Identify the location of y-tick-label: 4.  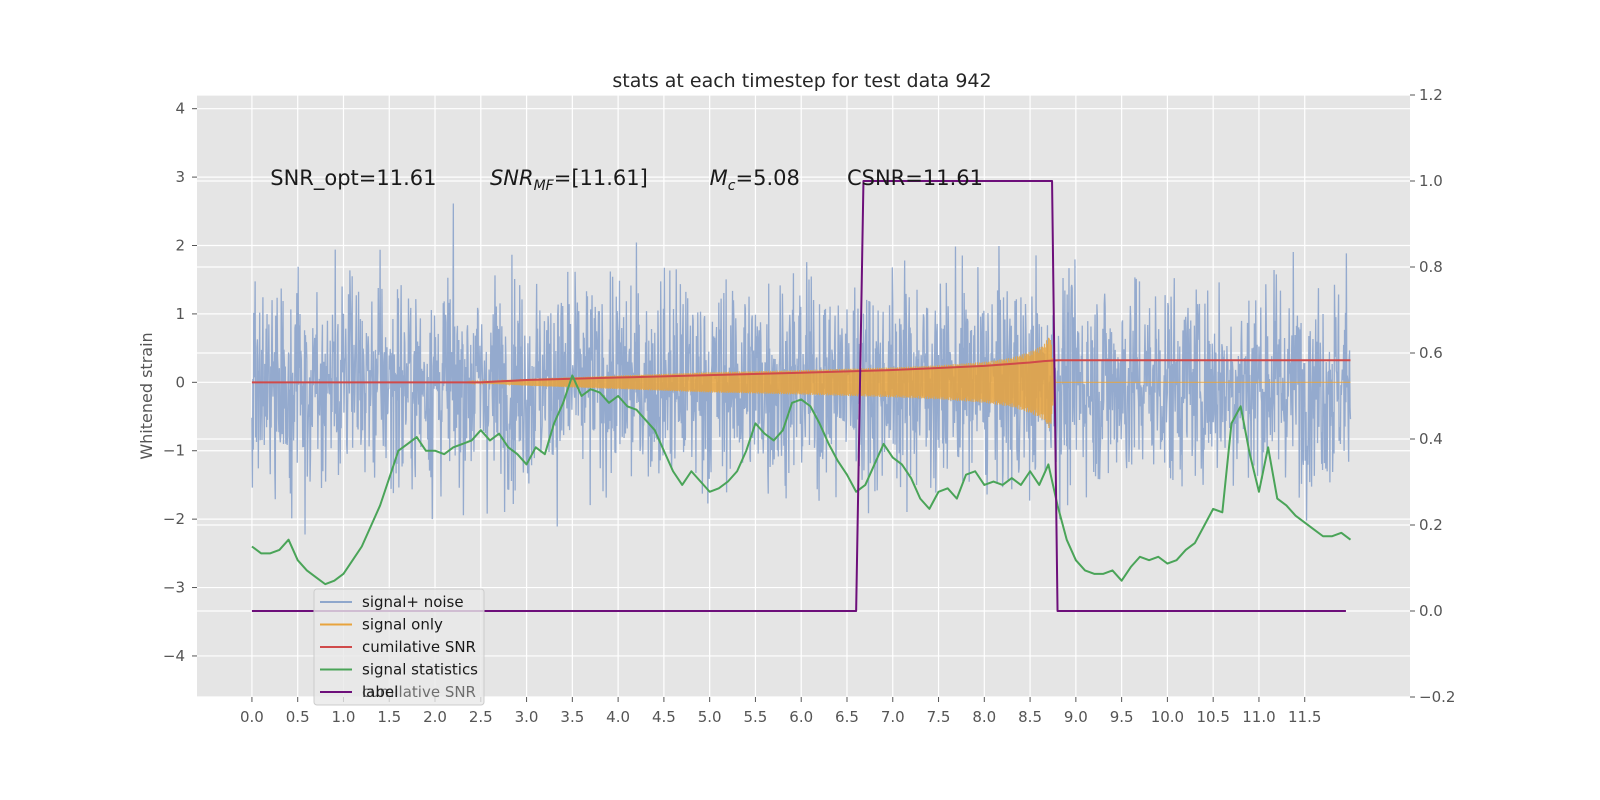
(180, 109).